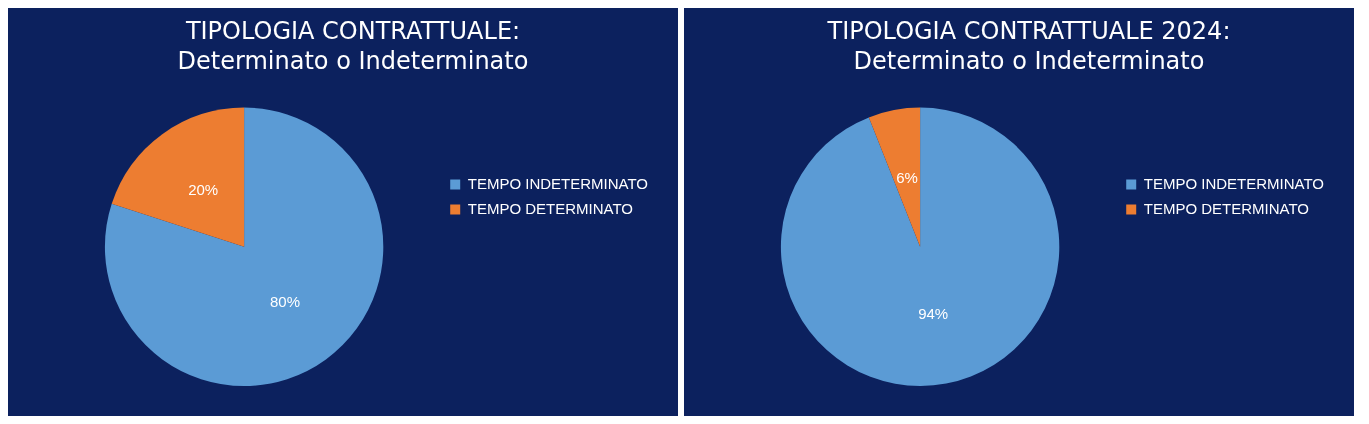 The width and height of the screenshot is (1369, 424). Describe the element at coordinates (1028, 30) in the screenshot. I see `chart-title: TIPOLOGIA CONTRATTUALE 2024:` at that location.